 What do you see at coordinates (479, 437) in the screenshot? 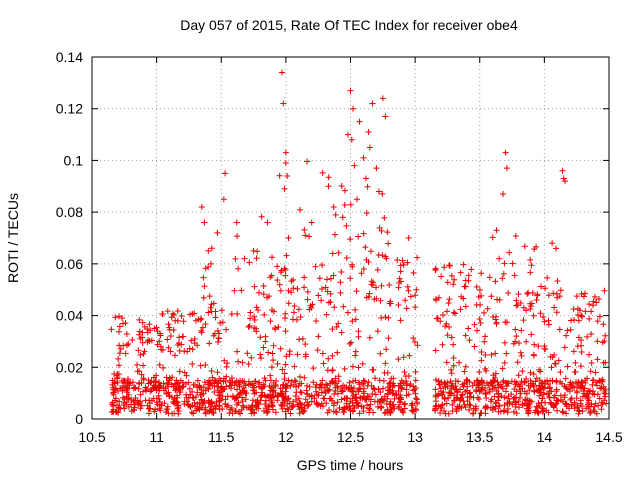
I see `x-tick-label: 13.5` at bounding box center [479, 437].